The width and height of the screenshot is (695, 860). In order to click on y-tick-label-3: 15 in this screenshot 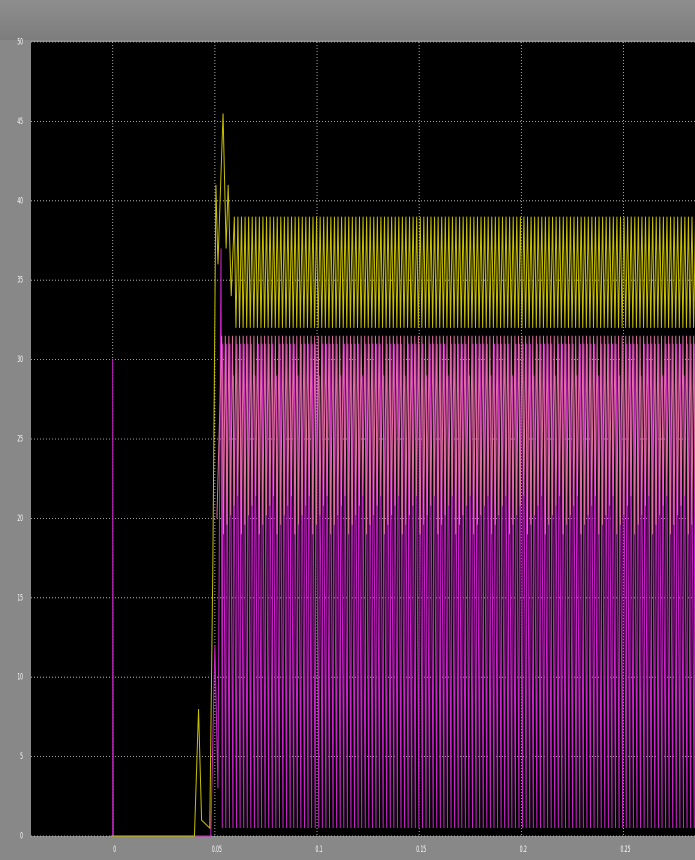, I will do `click(20, 597)`.